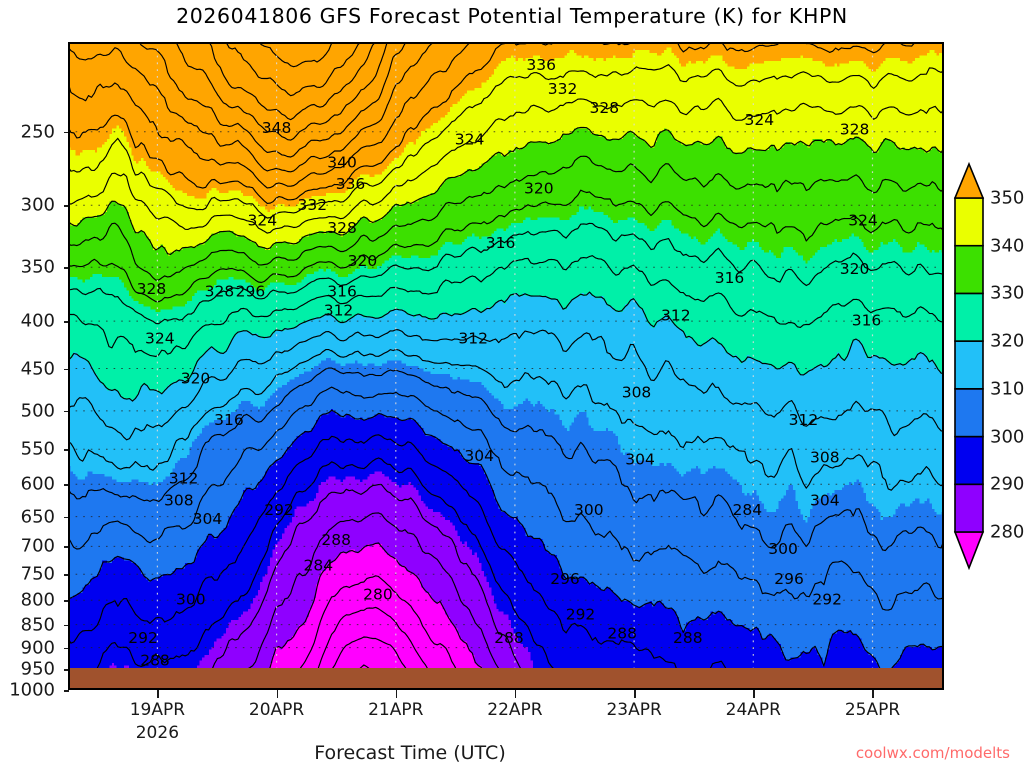  Describe the element at coordinates (969, 550) in the screenshot. I see `colorbar-extend-low` at that location.